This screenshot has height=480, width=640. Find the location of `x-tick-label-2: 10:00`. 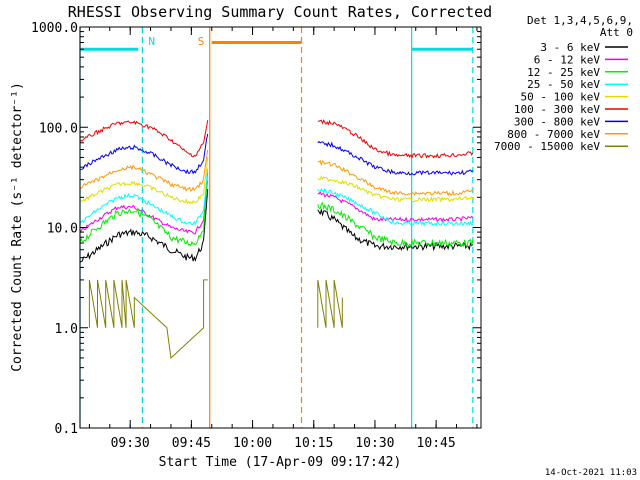

x-tick-label-2: 10:00 is located at coordinates (252, 443).